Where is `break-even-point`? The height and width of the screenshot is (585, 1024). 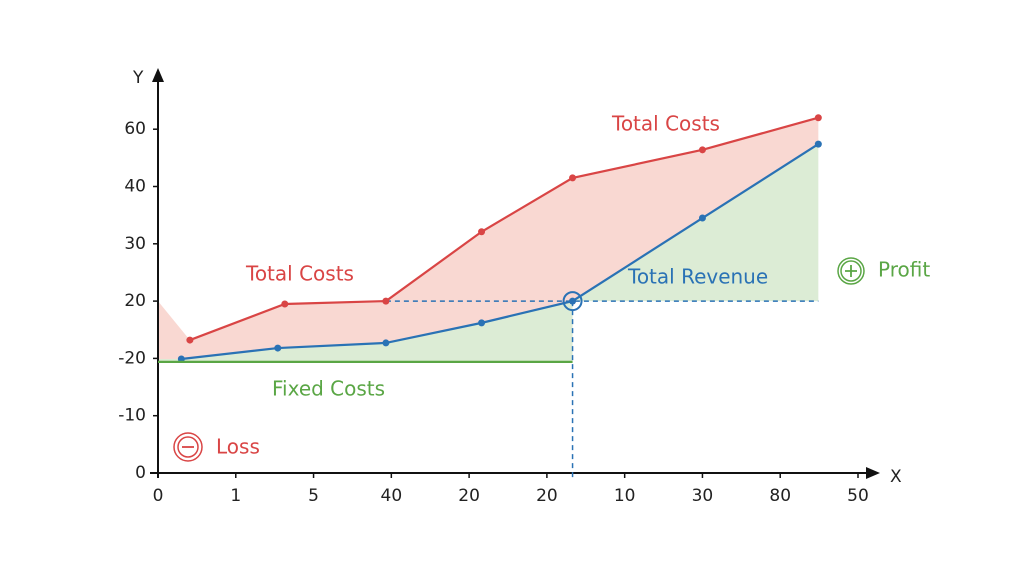 break-even-point is located at coordinates (572, 301).